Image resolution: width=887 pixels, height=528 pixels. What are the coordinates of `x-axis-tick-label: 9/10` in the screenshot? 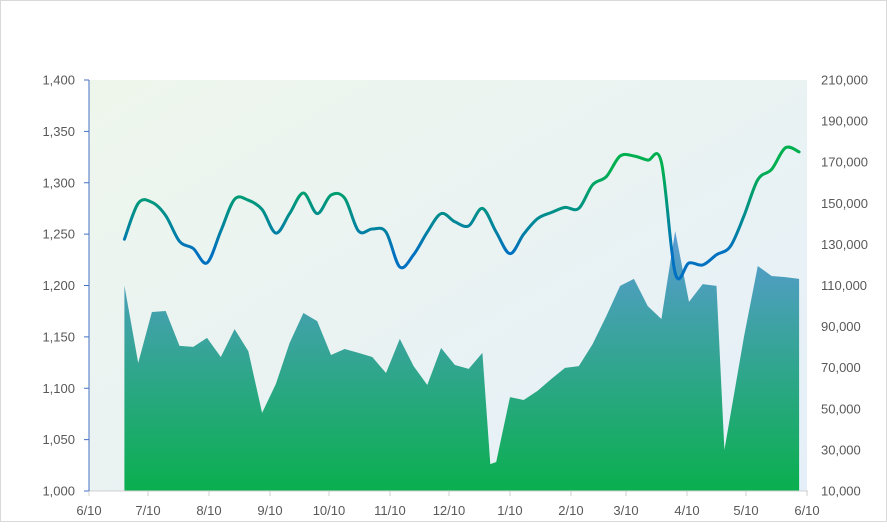 It's located at (269, 510).